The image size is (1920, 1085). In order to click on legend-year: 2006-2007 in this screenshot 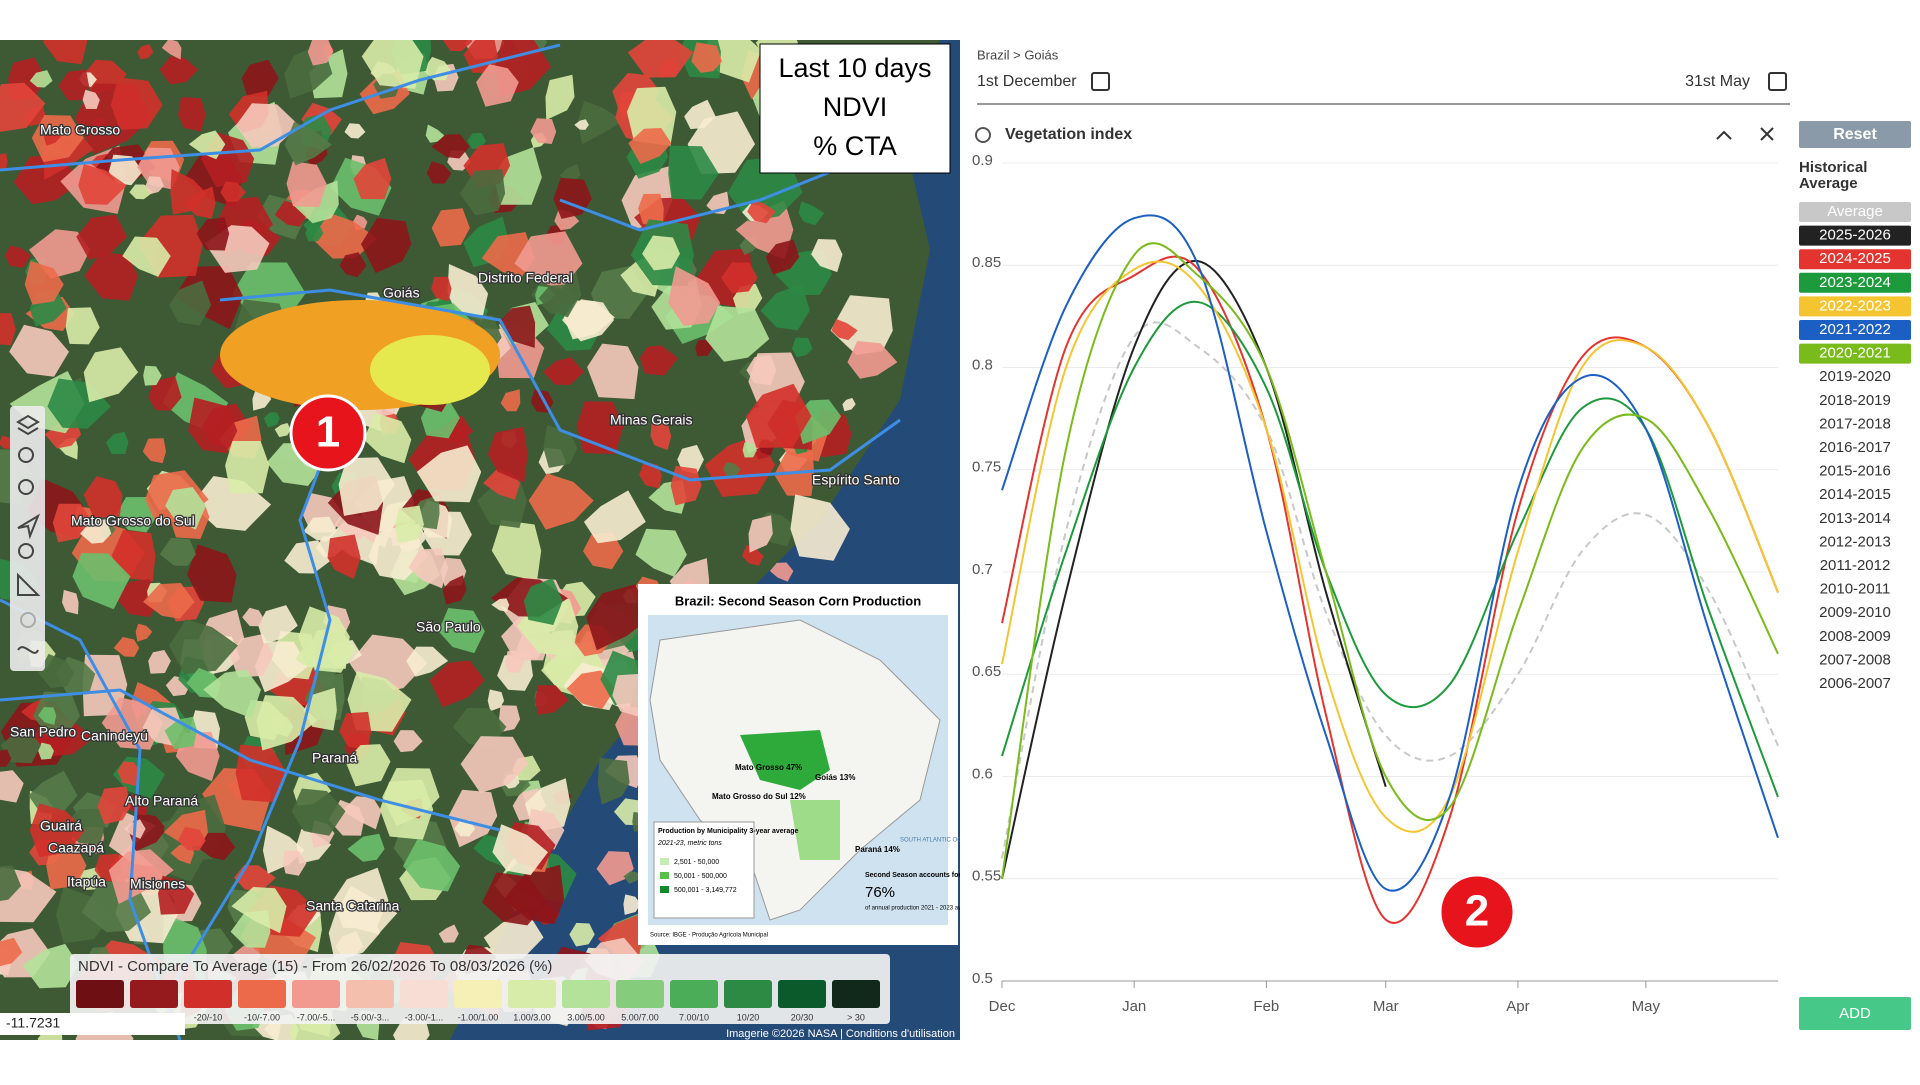, I will do `click(1855, 683)`.